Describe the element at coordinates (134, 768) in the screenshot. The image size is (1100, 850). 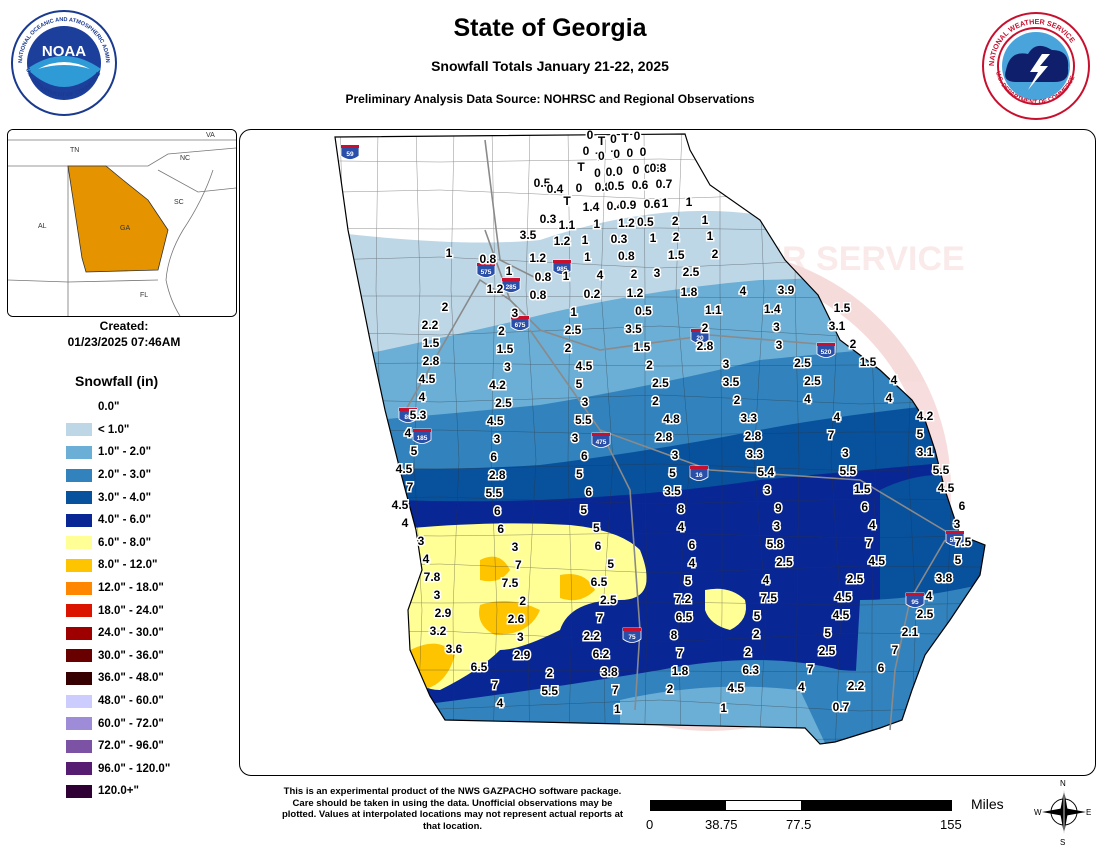
I see `legend-label: 96.0" - 120.0"` at that location.